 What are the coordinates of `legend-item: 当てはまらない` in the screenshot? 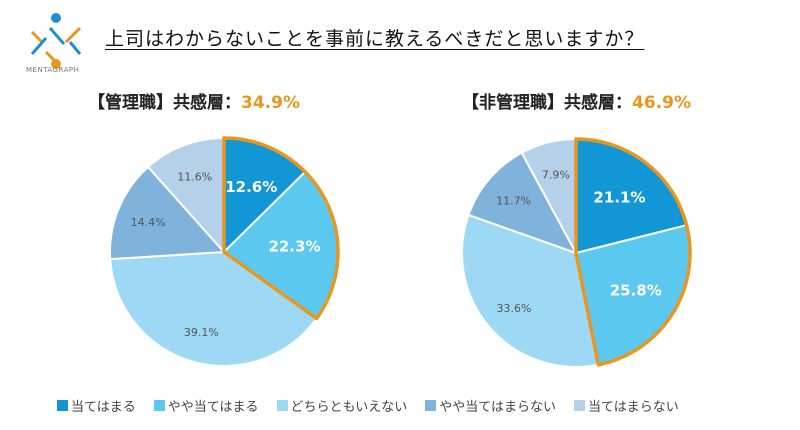 It's located at (626, 405).